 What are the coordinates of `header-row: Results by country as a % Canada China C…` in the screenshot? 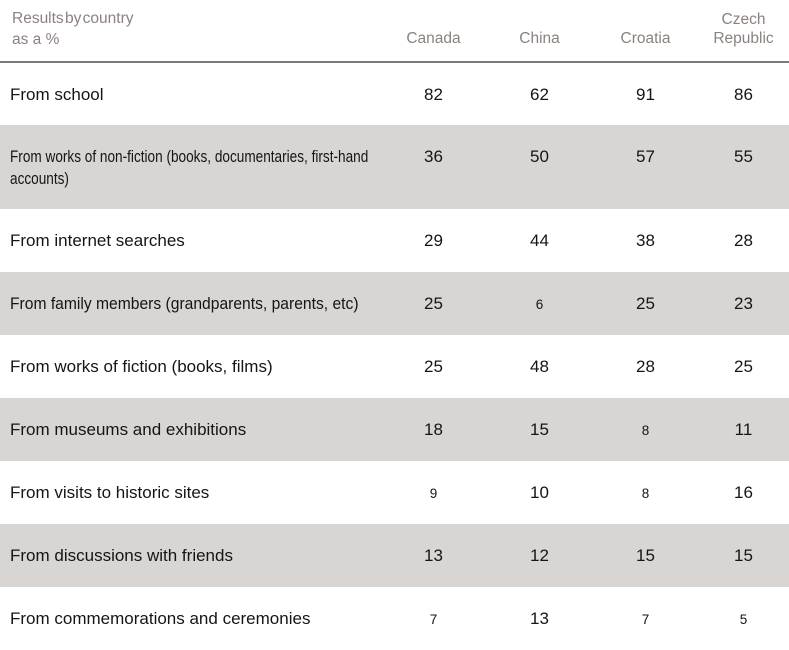 It's located at (394, 31).